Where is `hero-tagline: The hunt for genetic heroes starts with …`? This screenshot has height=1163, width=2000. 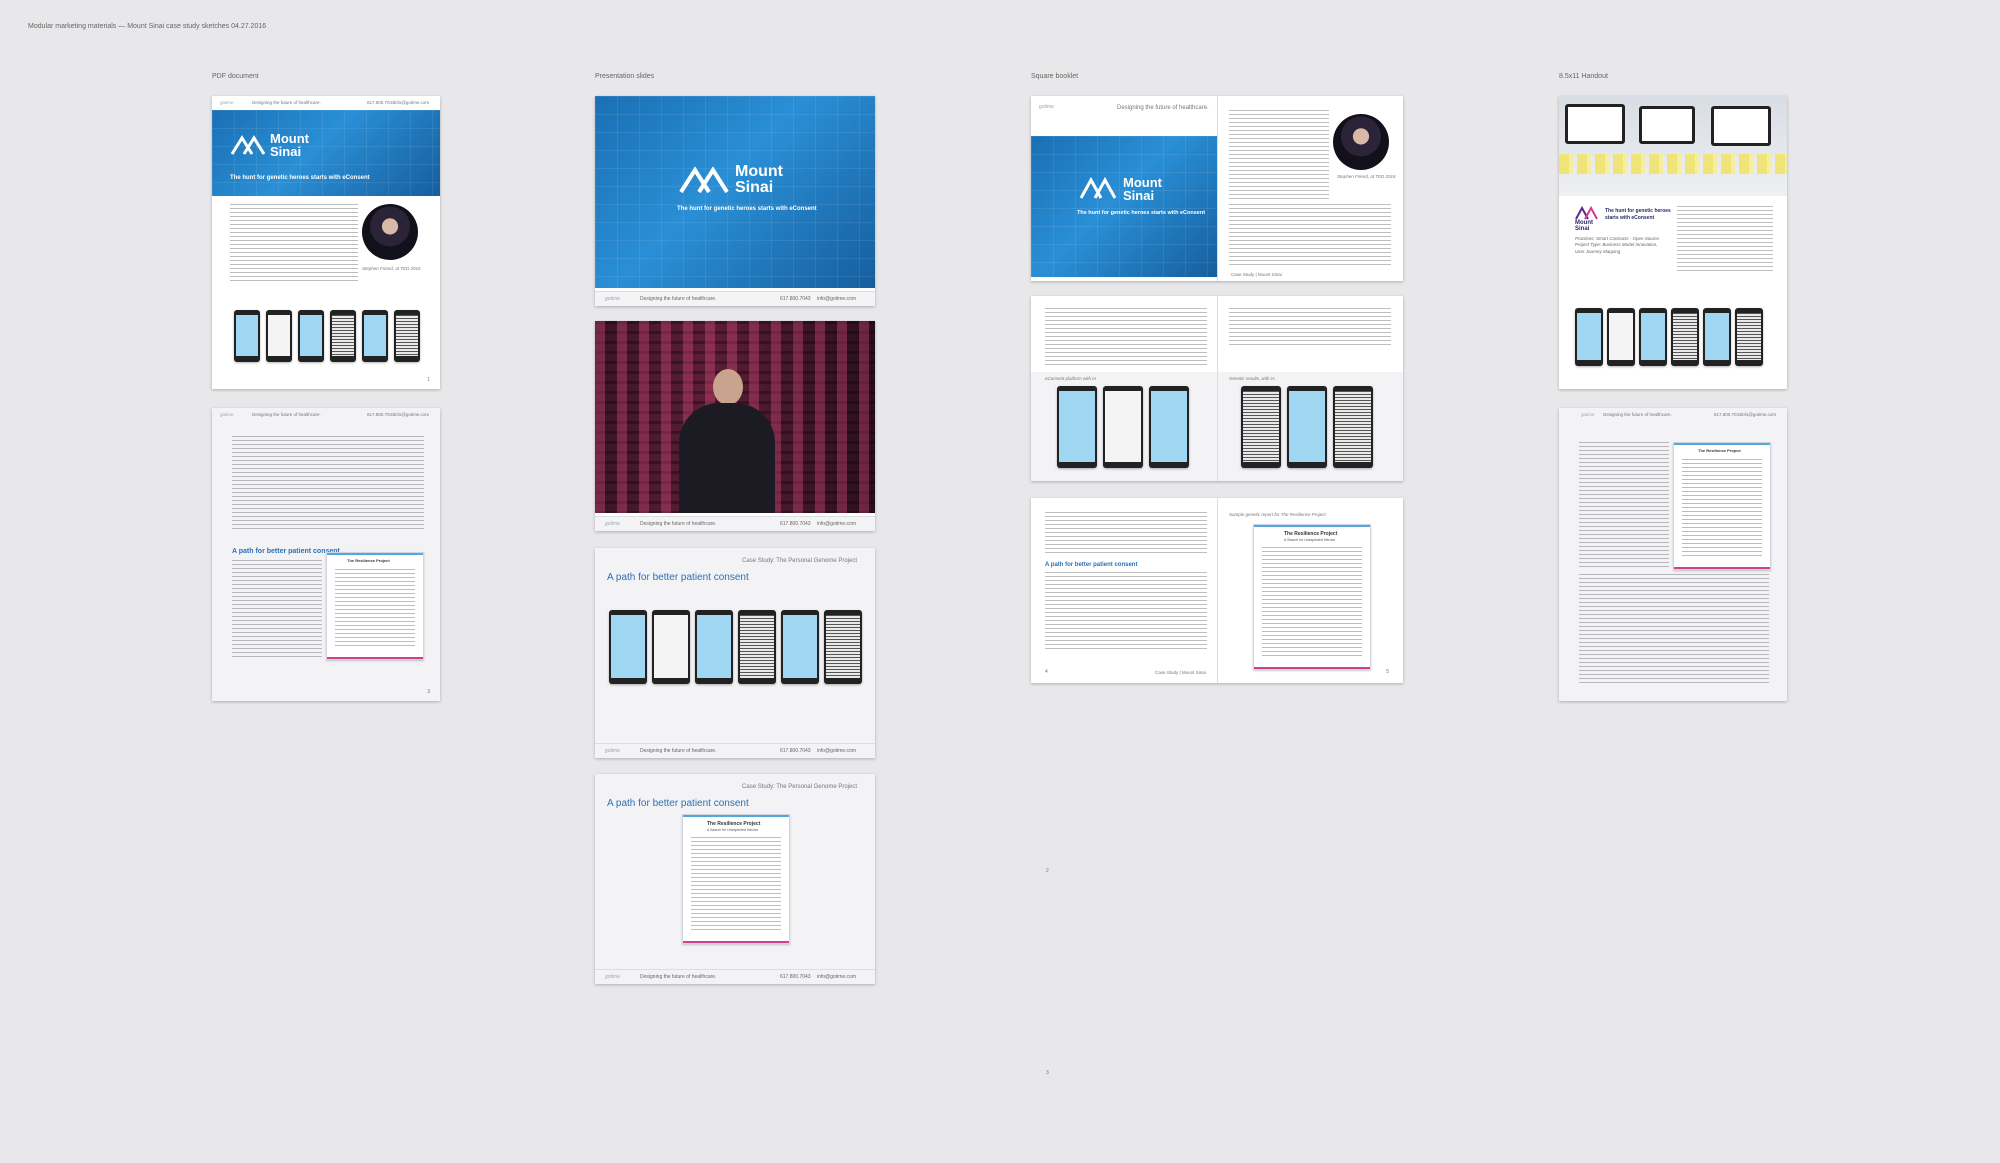 hero-tagline: The hunt for genetic heroes starts with … is located at coordinates (747, 209).